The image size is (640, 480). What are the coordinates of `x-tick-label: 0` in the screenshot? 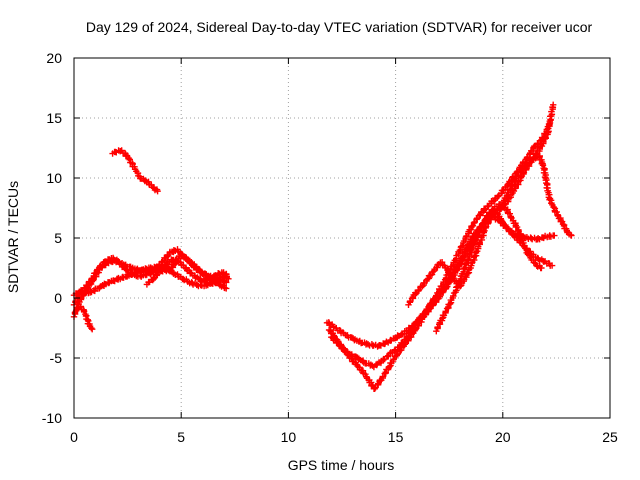 It's located at (74, 437).